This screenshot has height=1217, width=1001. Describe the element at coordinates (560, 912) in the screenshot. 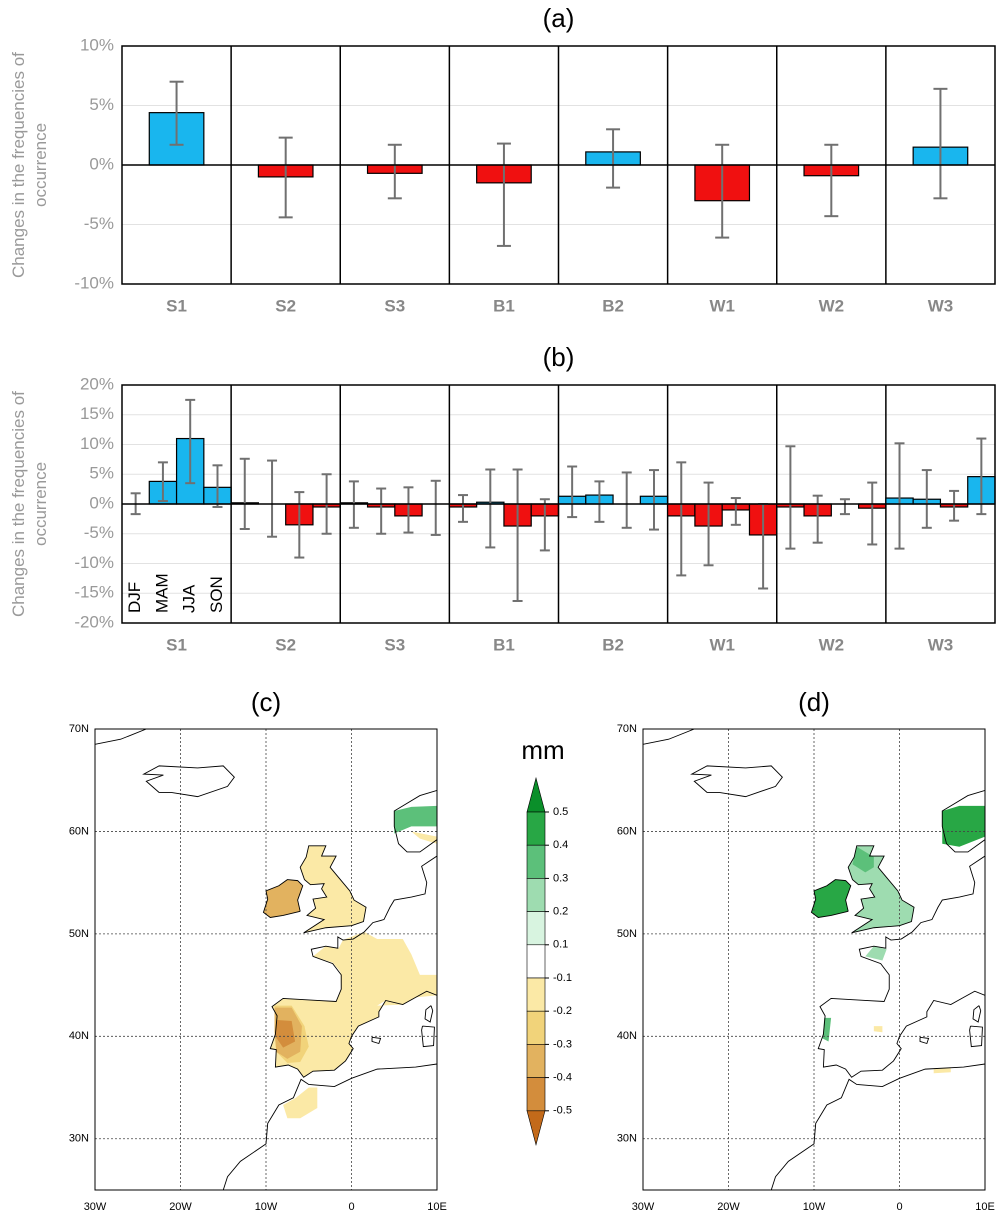

I see `colorbar-tick-label: 0.2` at that location.